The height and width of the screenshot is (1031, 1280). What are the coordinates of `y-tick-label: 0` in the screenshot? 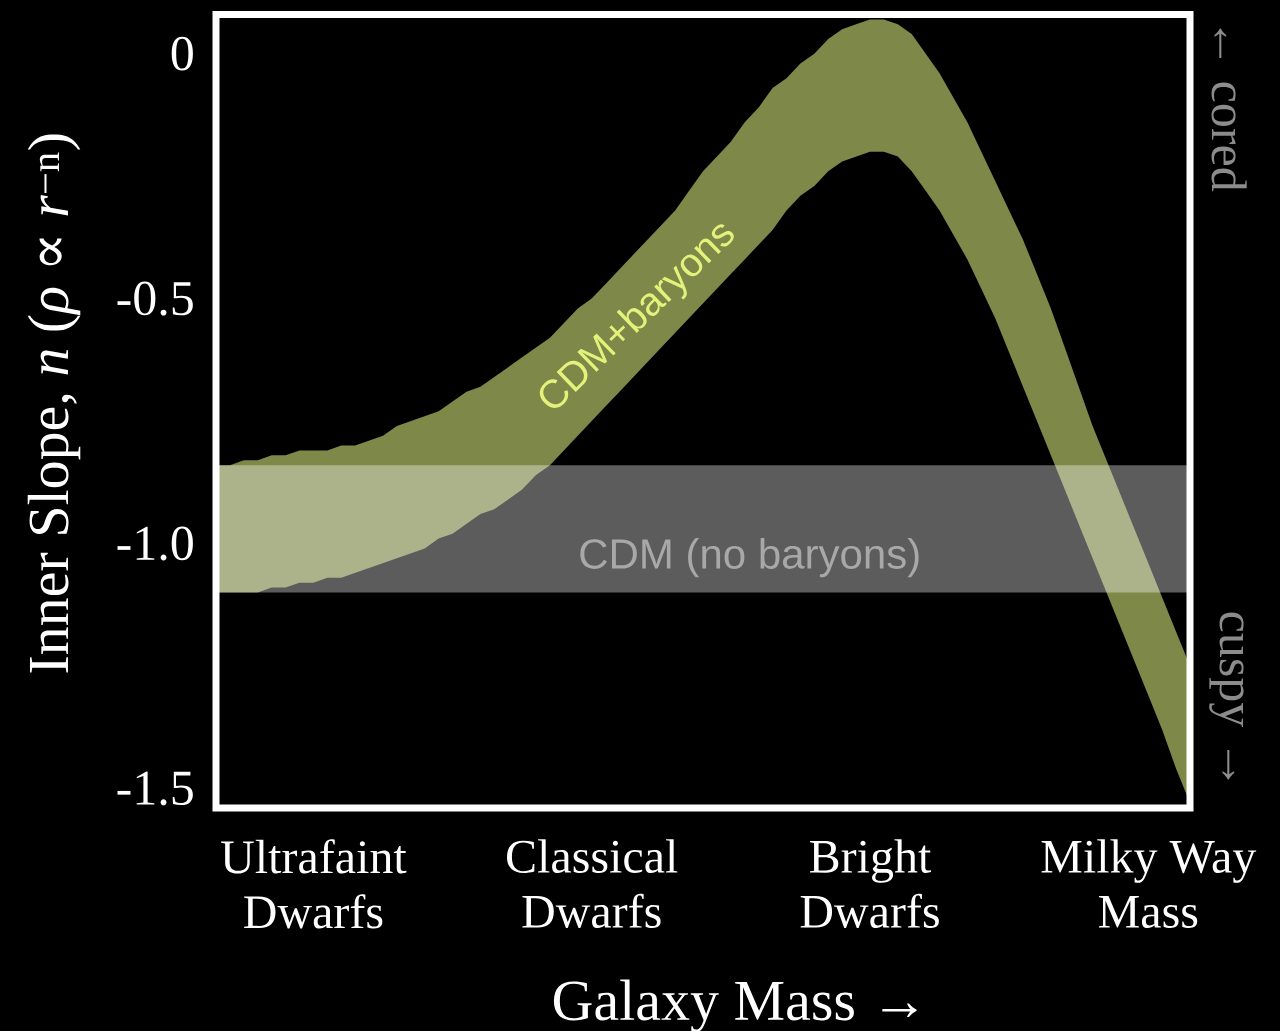 It's located at (182, 53).